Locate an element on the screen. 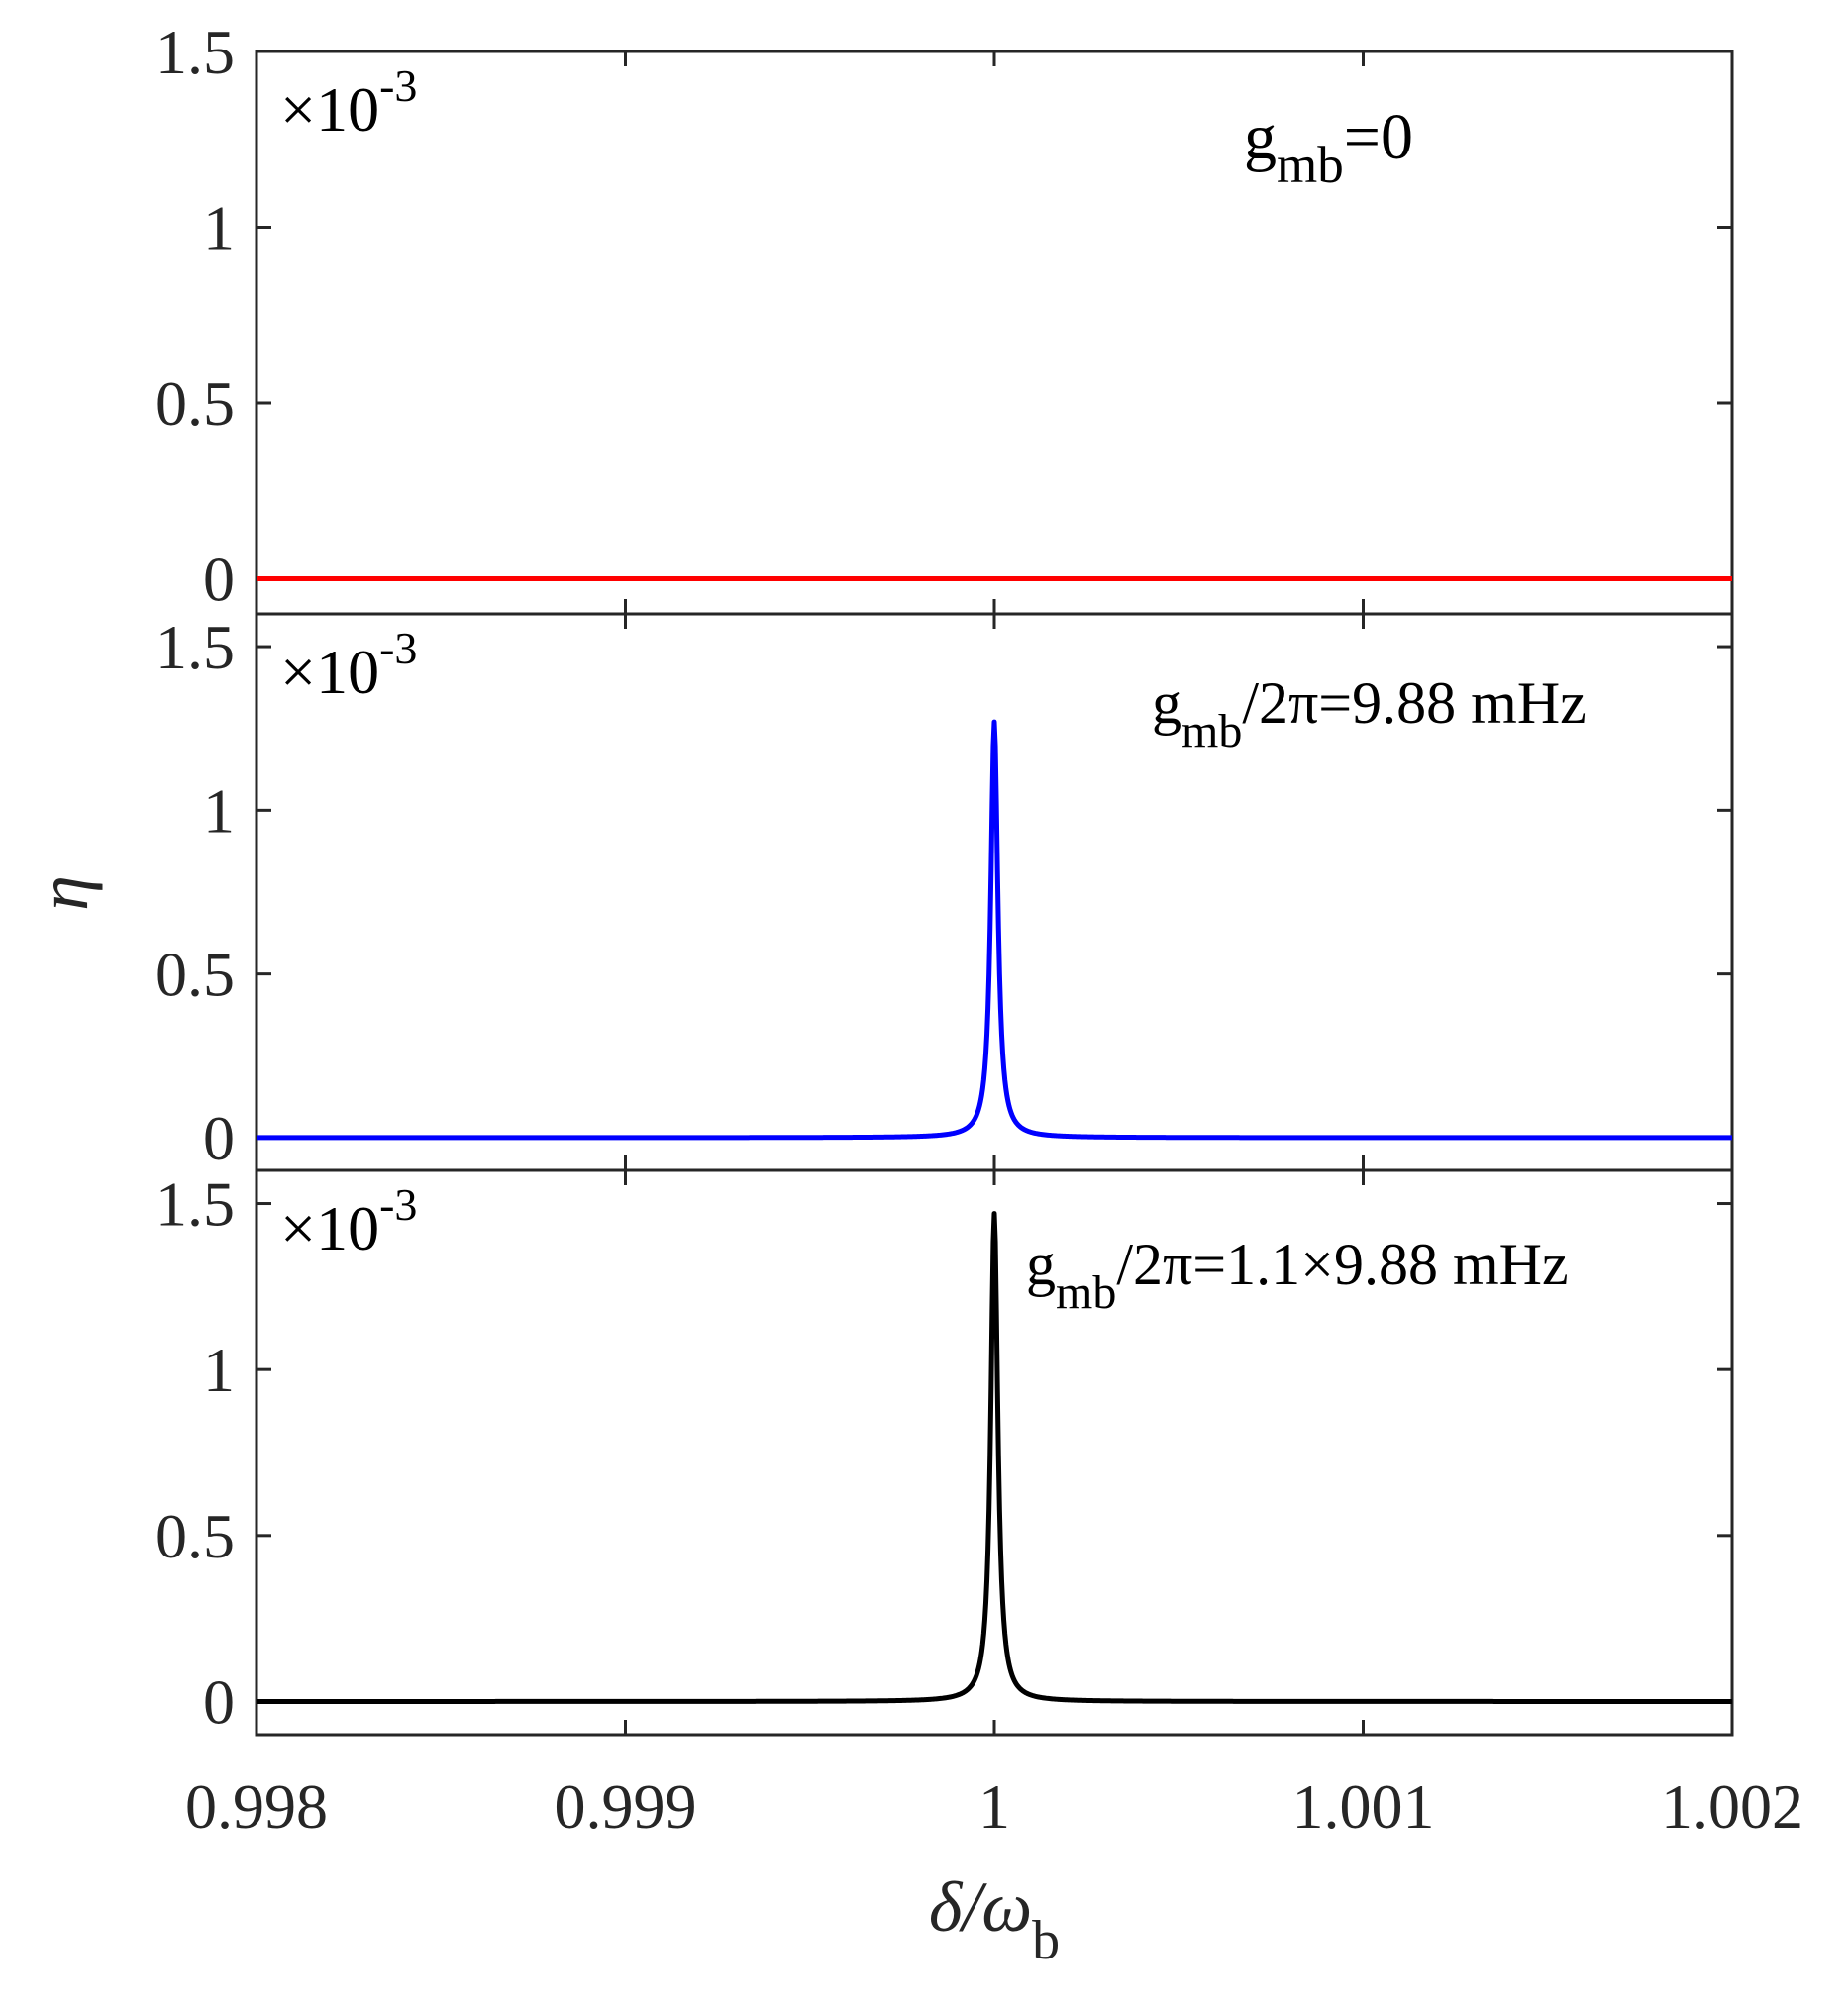 The height and width of the screenshot is (2008, 1848). y-tick-label-top: 1 is located at coordinates (219, 228).